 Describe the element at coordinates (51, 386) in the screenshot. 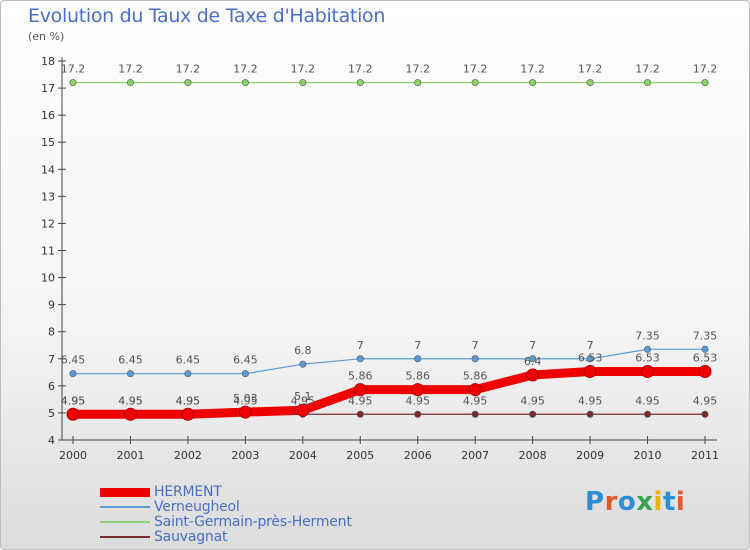

I see `y-tick-label: 6` at that location.